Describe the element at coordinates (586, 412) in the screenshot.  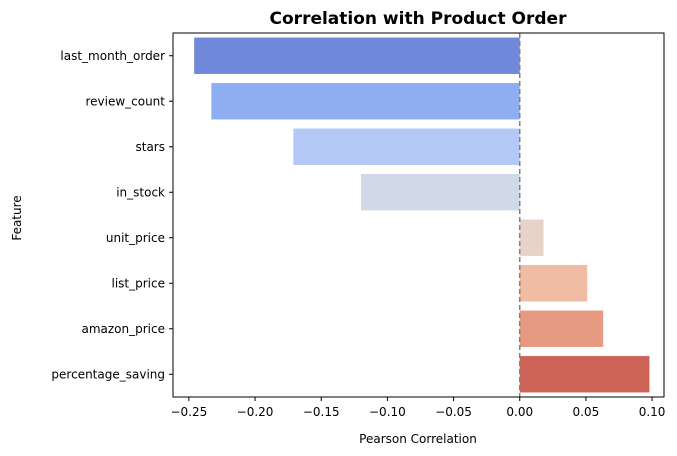
I see `x-tick-label: 0.05` at that location.